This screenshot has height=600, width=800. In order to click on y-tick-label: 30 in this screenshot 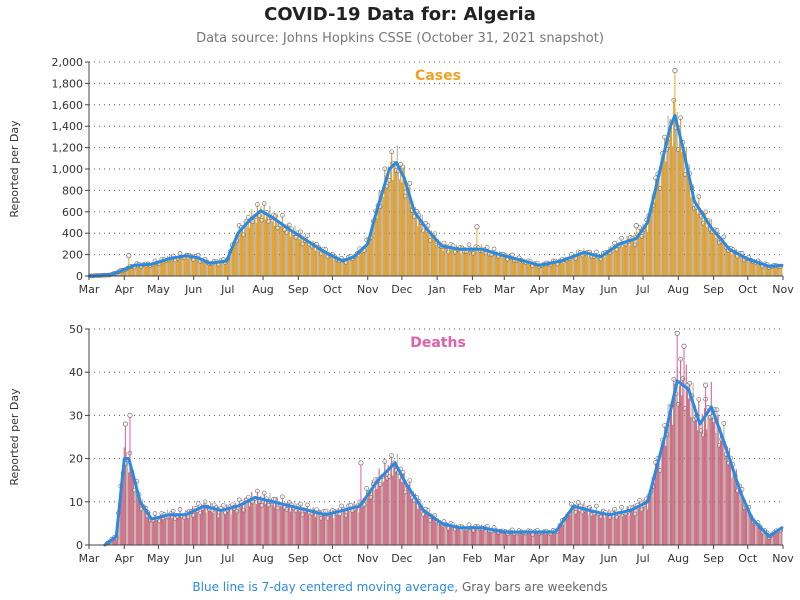, I will do `click(76, 415)`.